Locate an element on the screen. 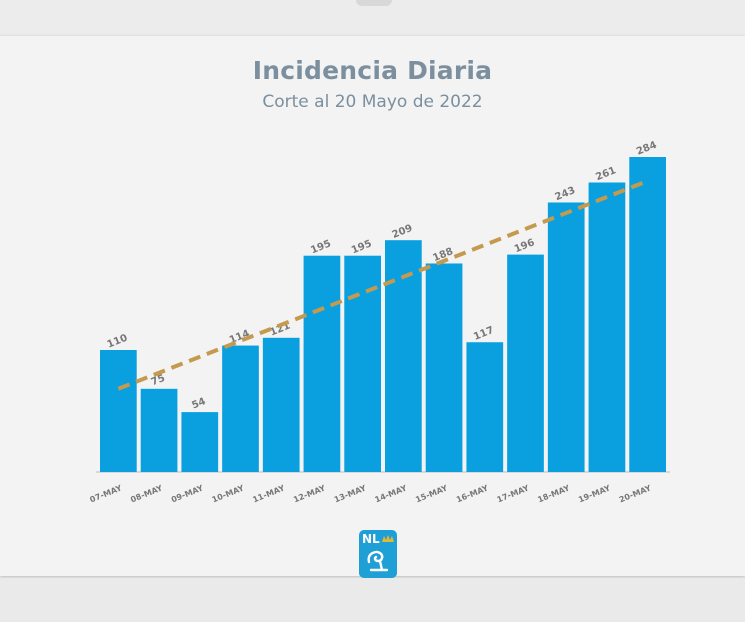 This screenshot has height=622, width=745. x-tick-label: 20-MAY is located at coordinates (635, 493).